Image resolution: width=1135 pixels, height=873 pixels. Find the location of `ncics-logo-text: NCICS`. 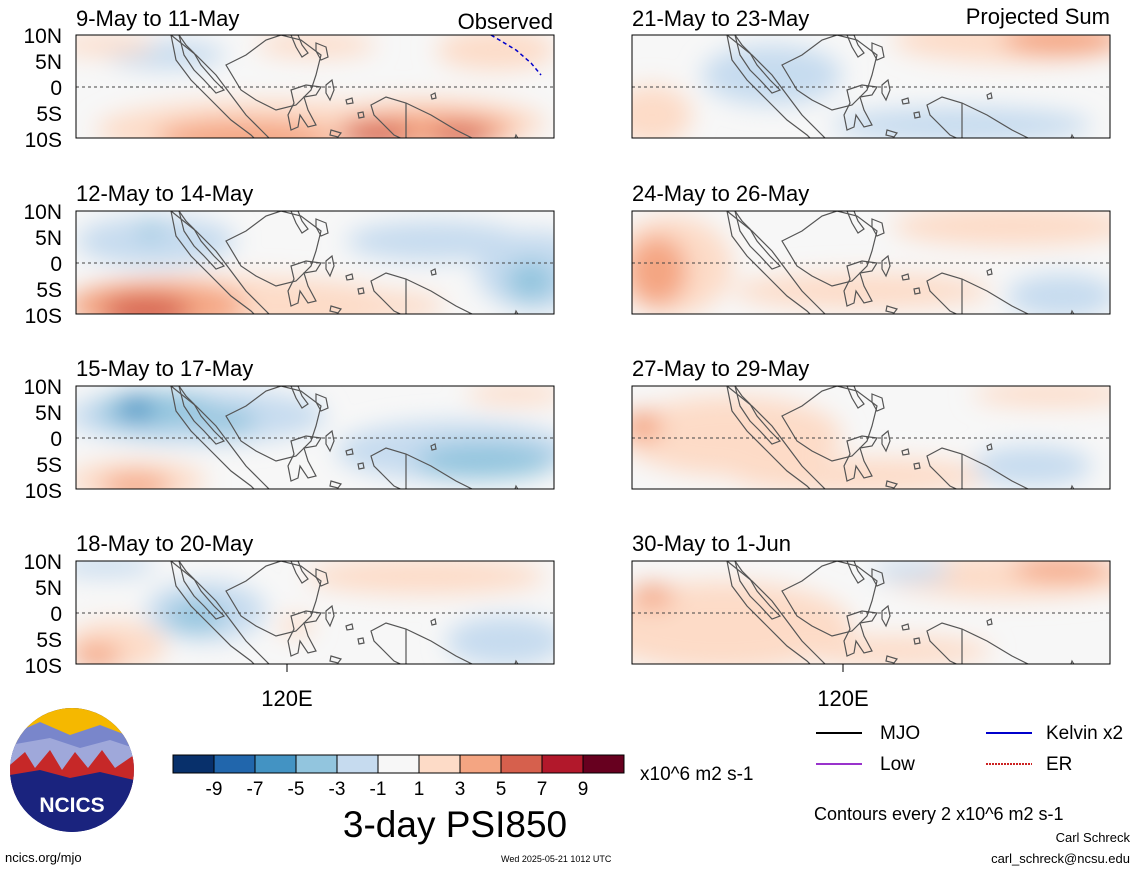

ncics-logo-text: NCICS is located at coordinates (71, 805).